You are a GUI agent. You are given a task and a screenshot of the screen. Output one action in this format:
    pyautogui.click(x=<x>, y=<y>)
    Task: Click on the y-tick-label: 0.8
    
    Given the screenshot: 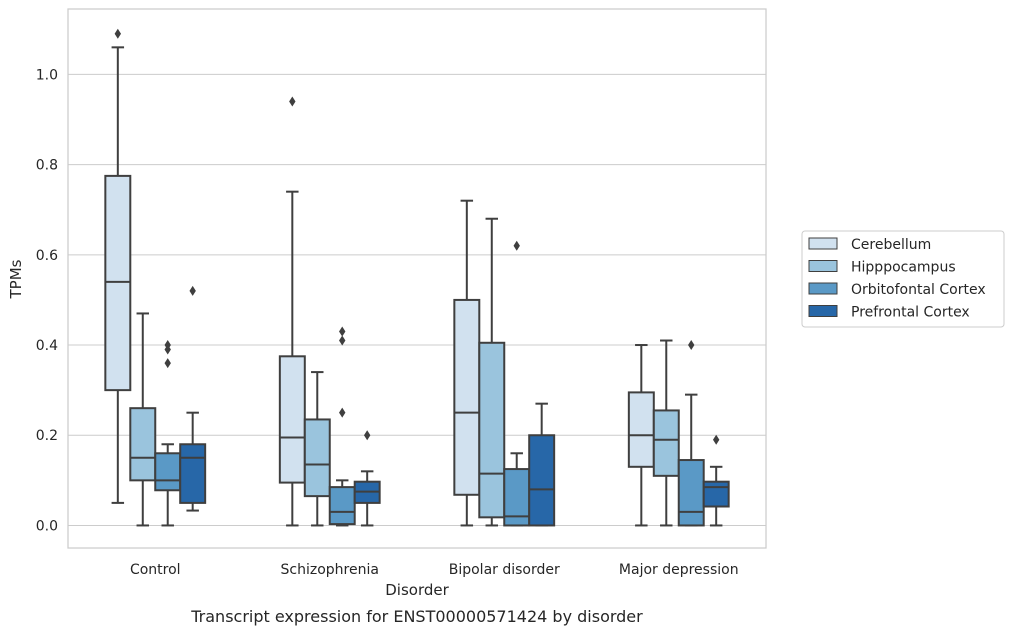 What is the action you would take?
    pyautogui.click(x=47, y=166)
    